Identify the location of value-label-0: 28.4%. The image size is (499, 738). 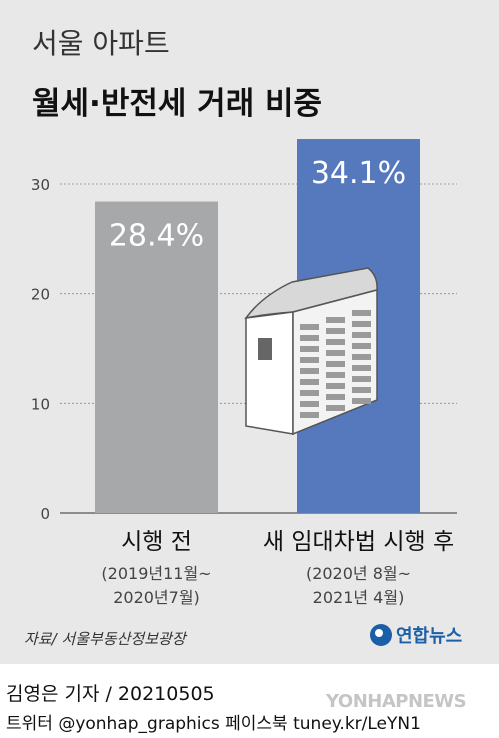
(156, 236).